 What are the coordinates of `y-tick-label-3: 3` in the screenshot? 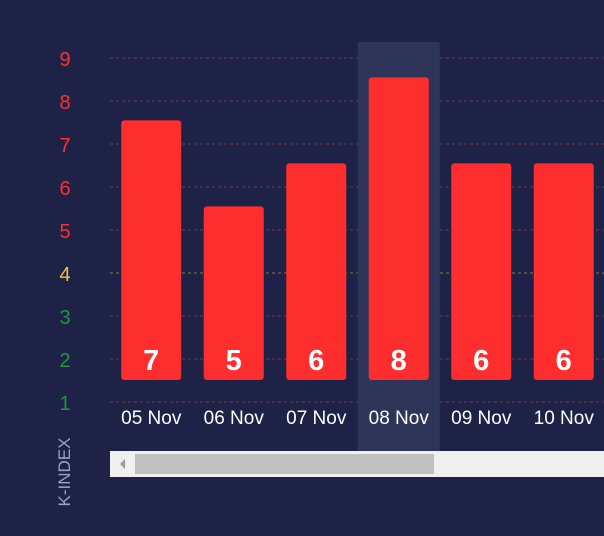 It's located at (64, 318).